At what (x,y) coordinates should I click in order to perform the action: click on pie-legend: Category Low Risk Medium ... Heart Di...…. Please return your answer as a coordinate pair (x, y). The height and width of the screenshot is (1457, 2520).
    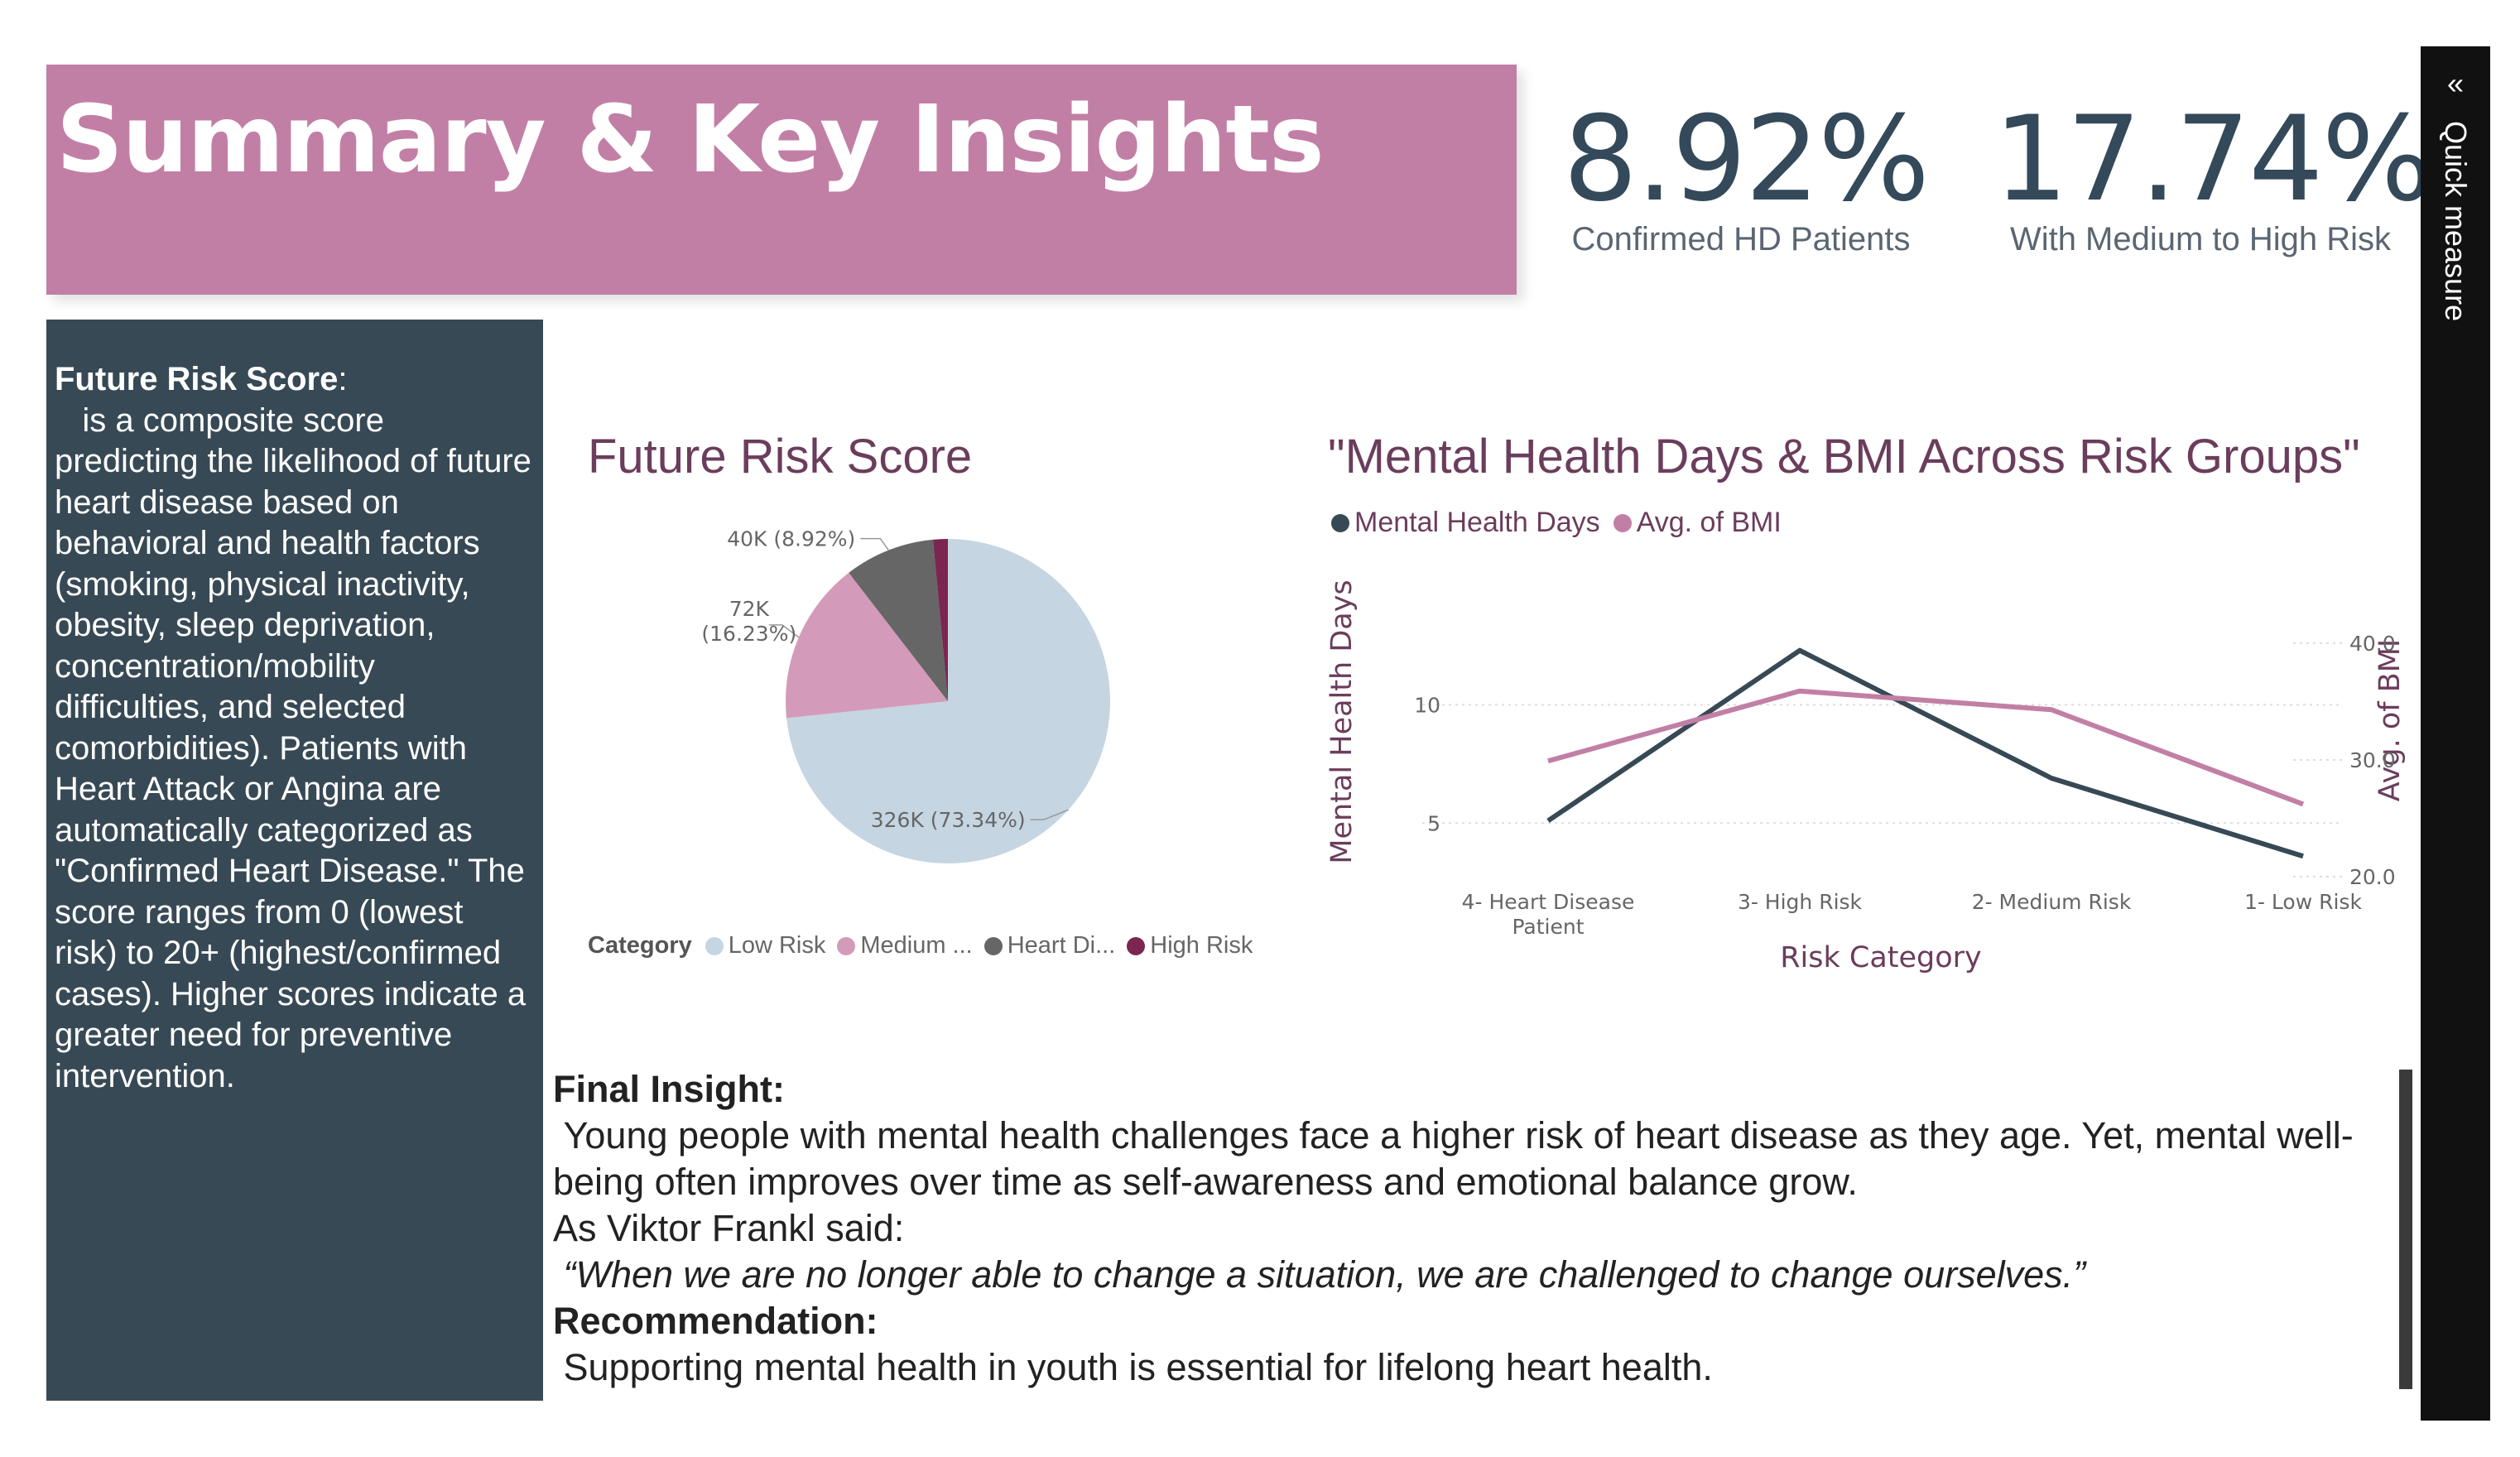
    Looking at the image, I should click on (926, 945).